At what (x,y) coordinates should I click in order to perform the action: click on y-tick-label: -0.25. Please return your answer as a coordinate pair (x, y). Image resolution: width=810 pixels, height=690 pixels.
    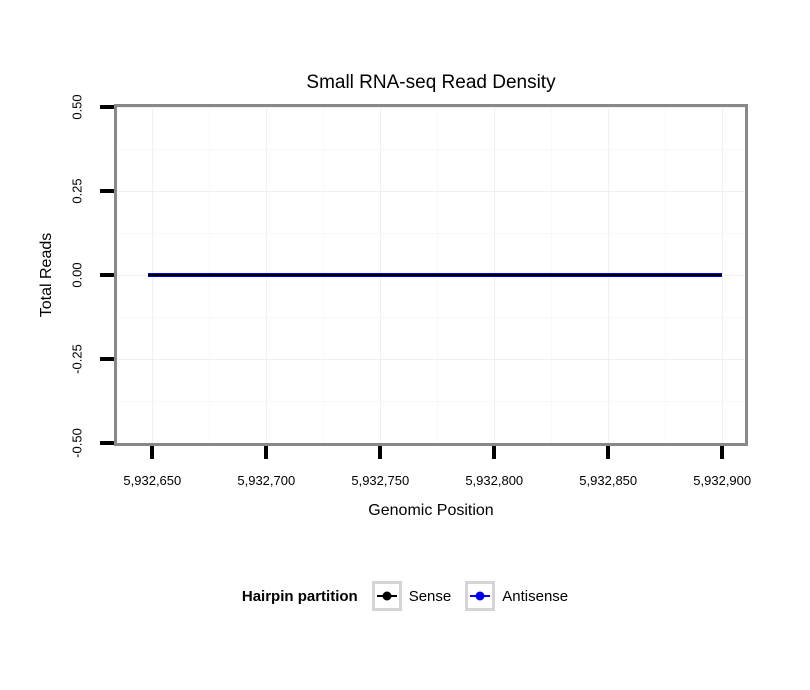
    Looking at the image, I should click on (77, 359).